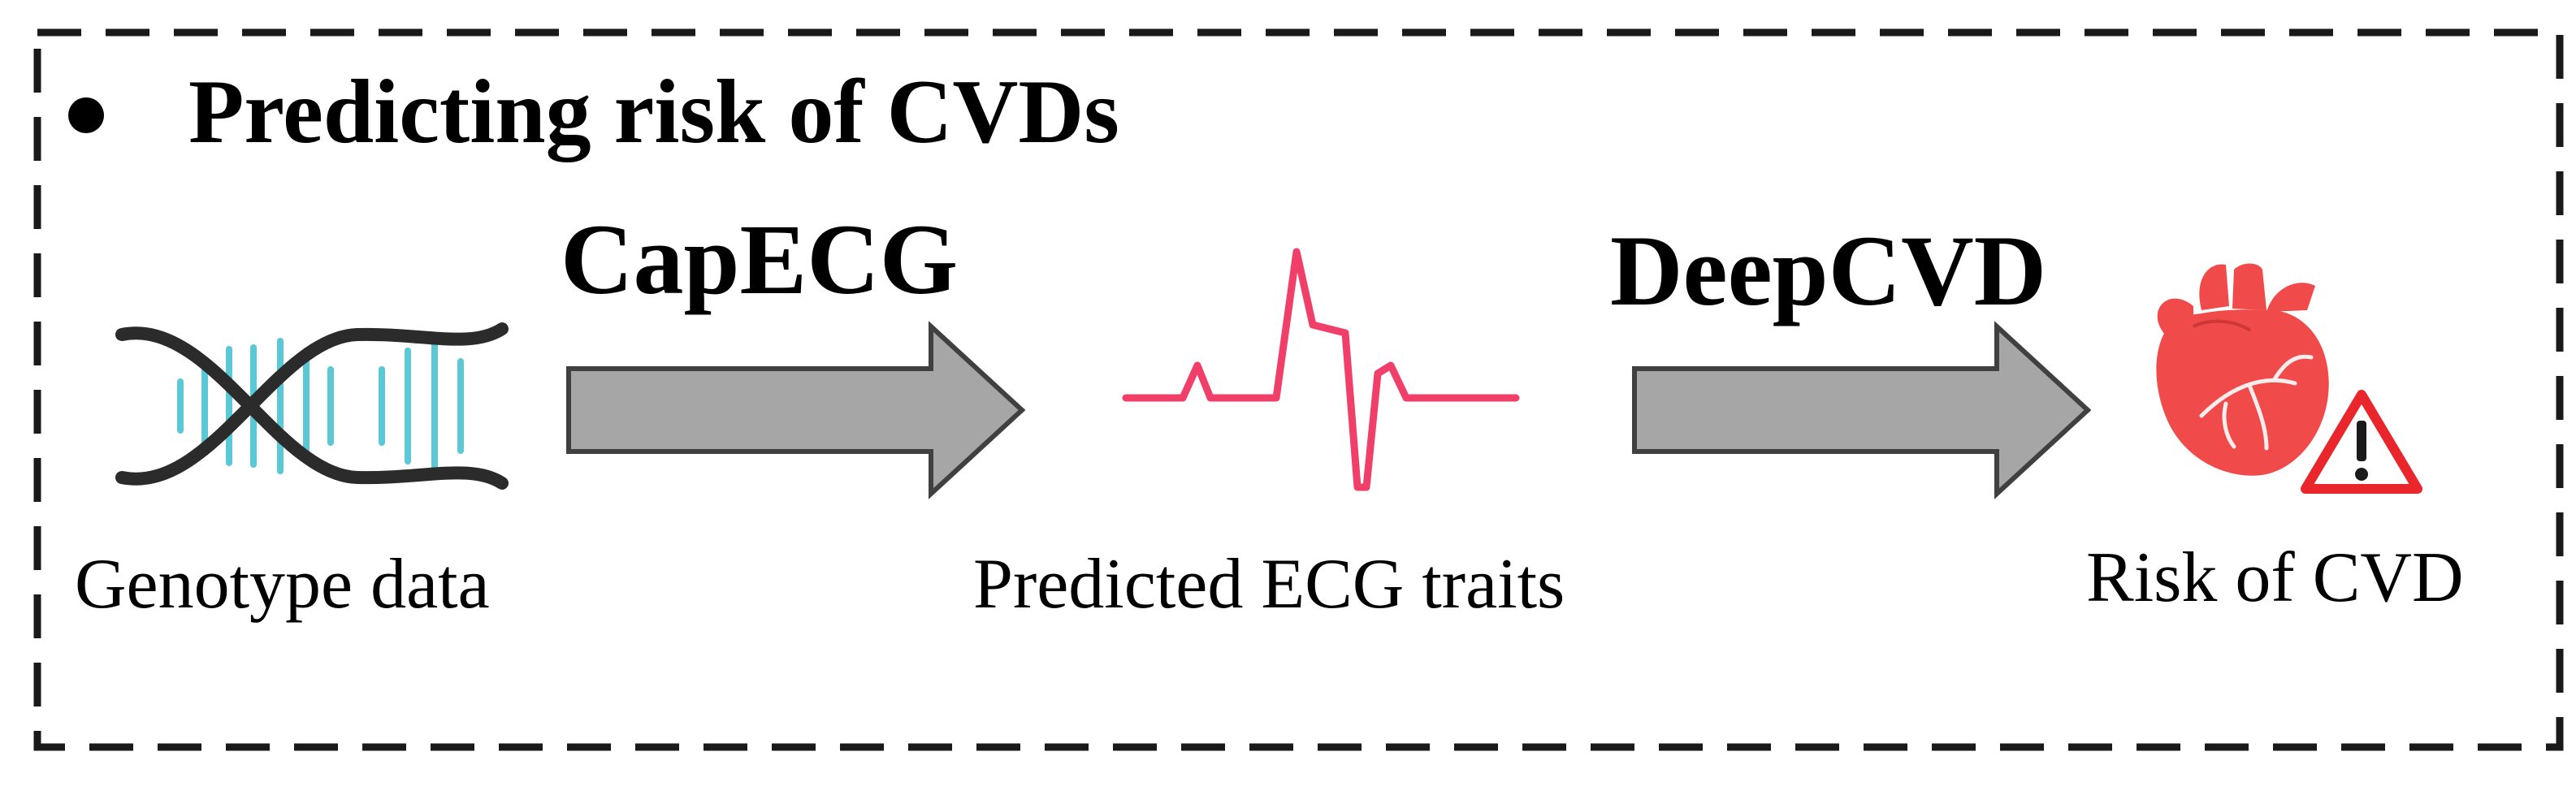 The width and height of the screenshot is (2576, 808). What do you see at coordinates (1269, 584) in the screenshot?
I see `label-predicted-ecg-traits: Predicted ECG traits` at bounding box center [1269, 584].